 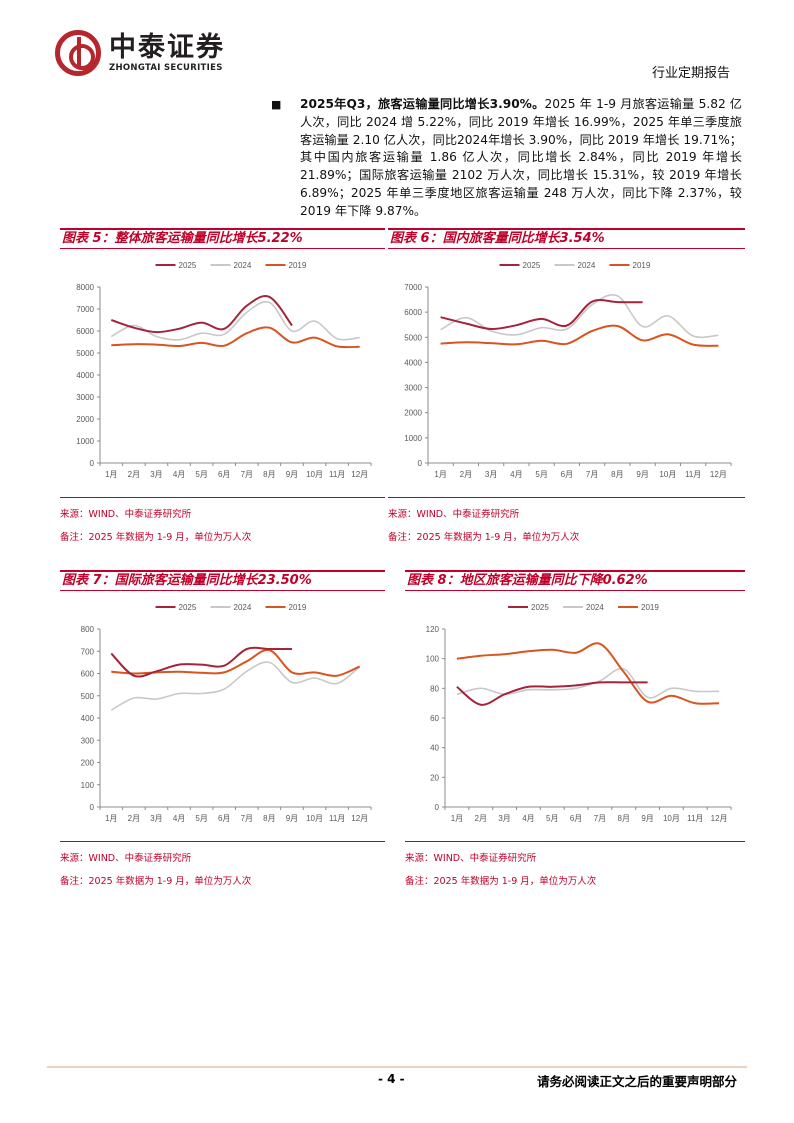 What do you see at coordinates (397, 1067) in the screenshot?
I see `footer-divider` at bounding box center [397, 1067].